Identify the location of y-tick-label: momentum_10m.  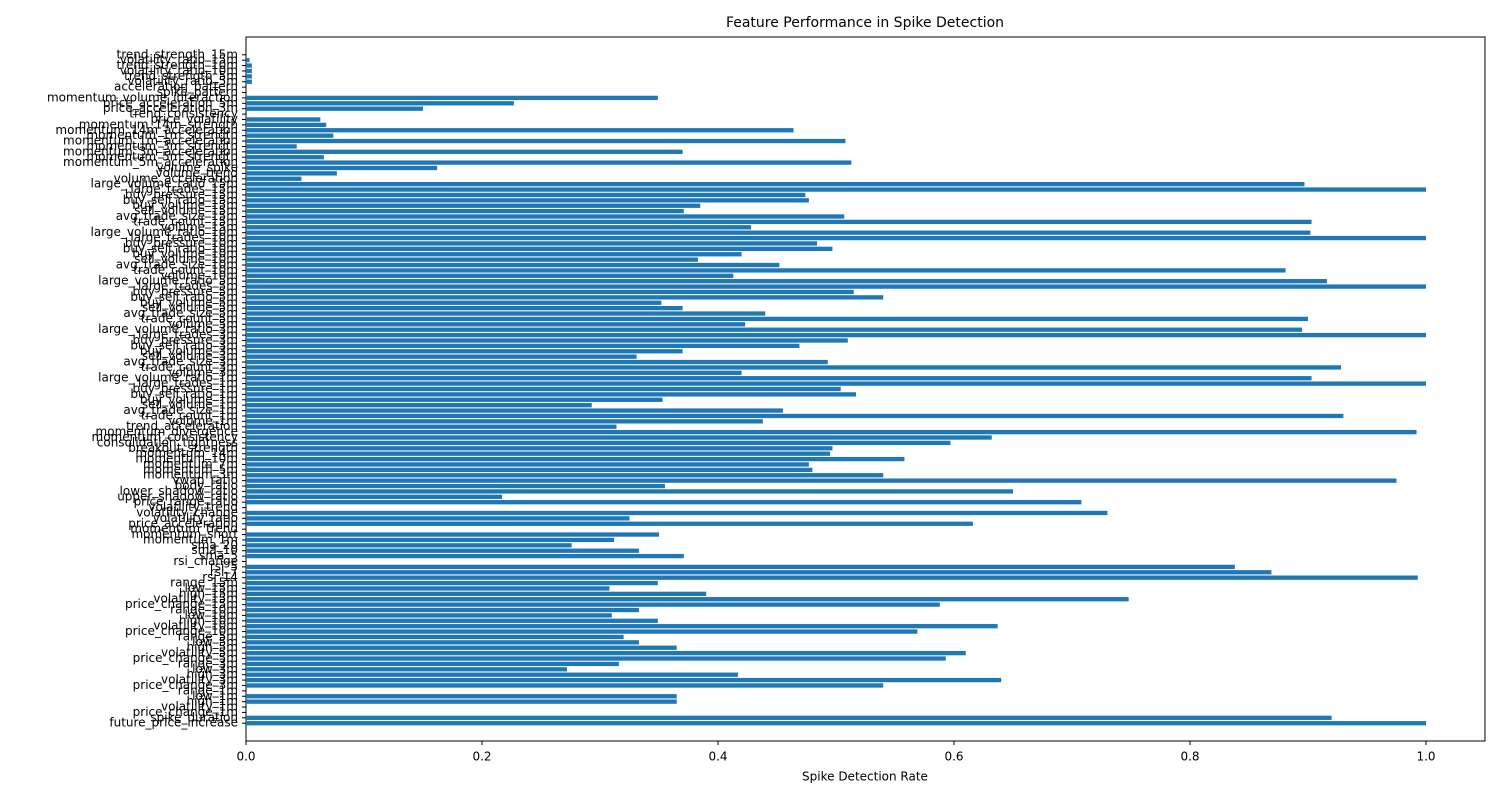
(186, 459).